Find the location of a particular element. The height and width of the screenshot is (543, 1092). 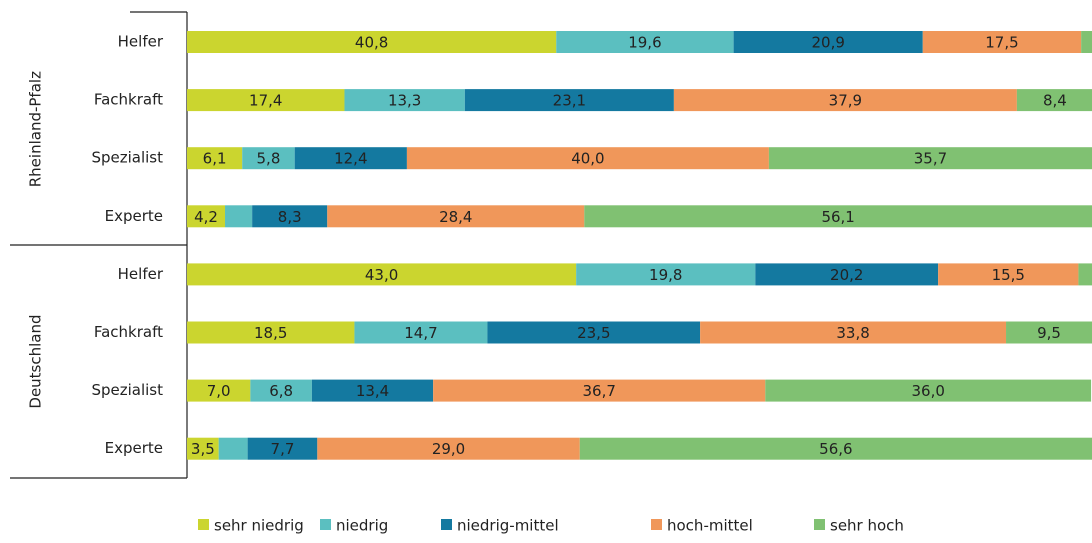

data-label: 19,8 is located at coordinates (665, 275).